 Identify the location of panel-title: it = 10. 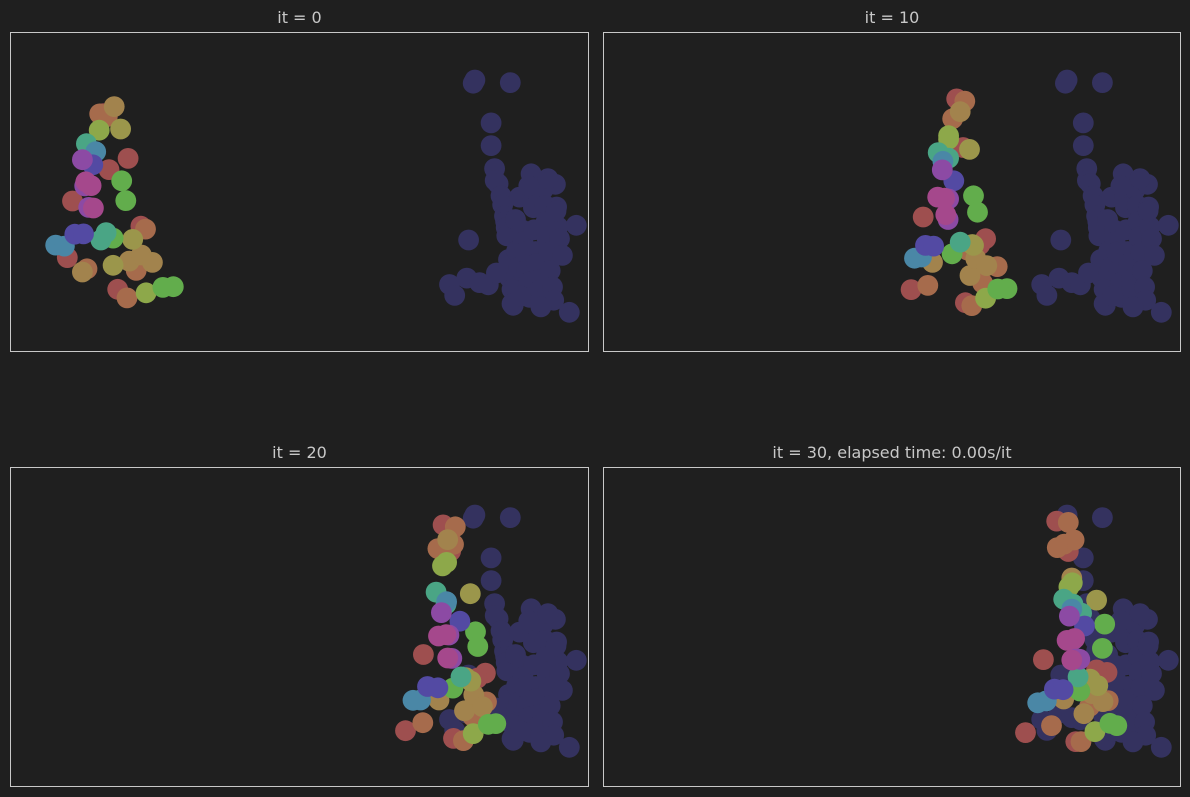
(892, 17).